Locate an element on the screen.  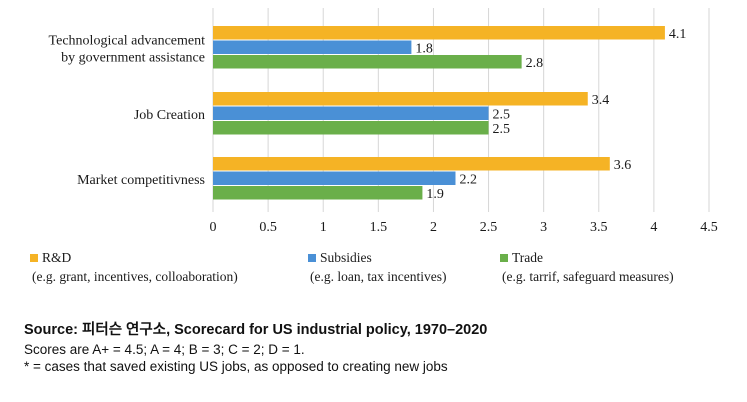
data-label: 2.8 is located at coordinates (535, 63).